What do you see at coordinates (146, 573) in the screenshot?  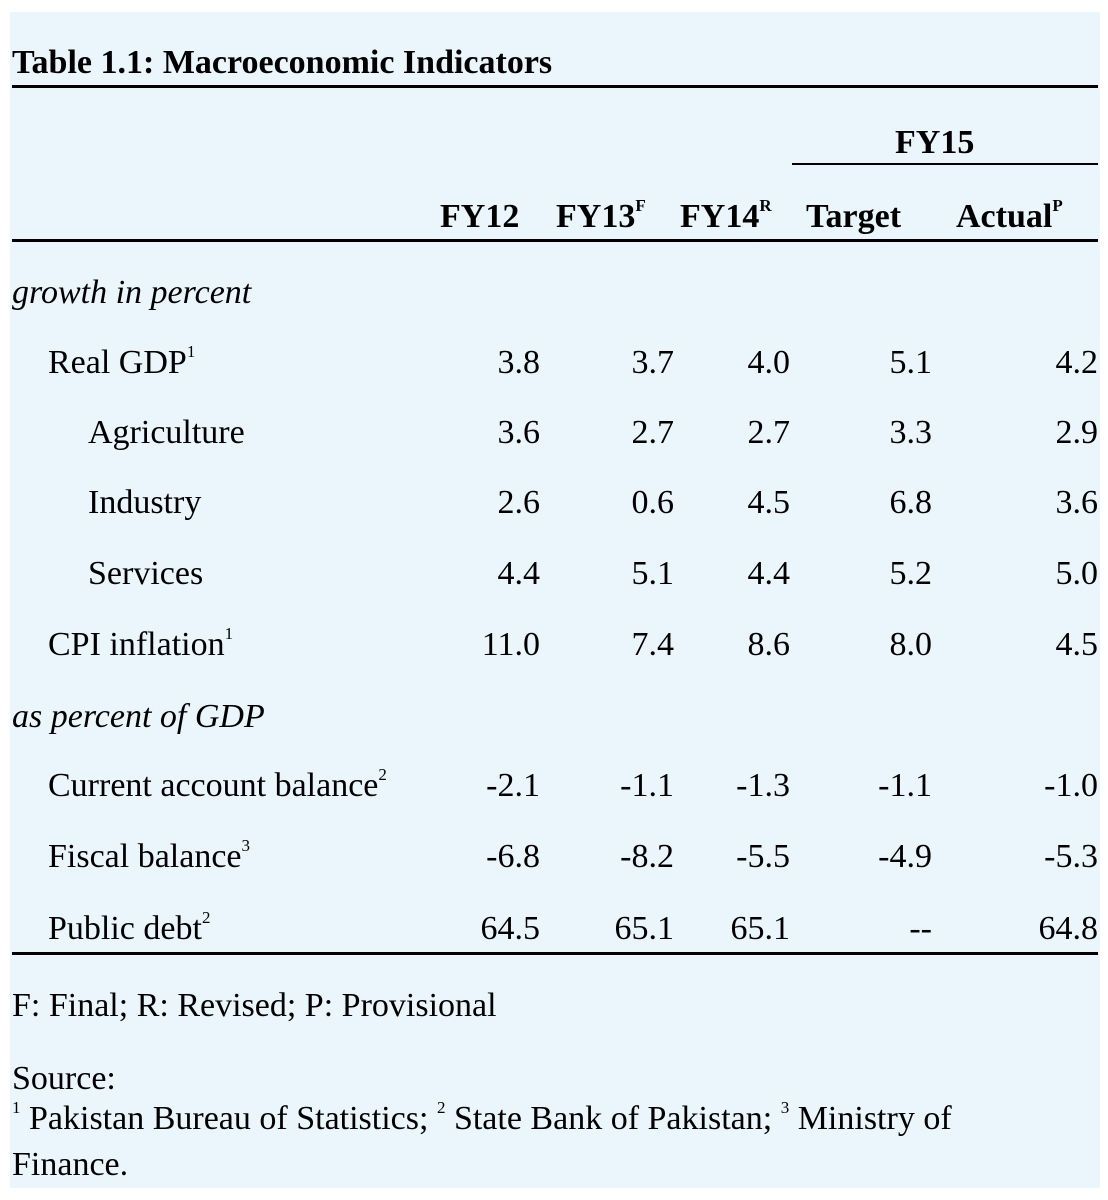 I see `row-label-services: Services` at bounding box center [146, 573].